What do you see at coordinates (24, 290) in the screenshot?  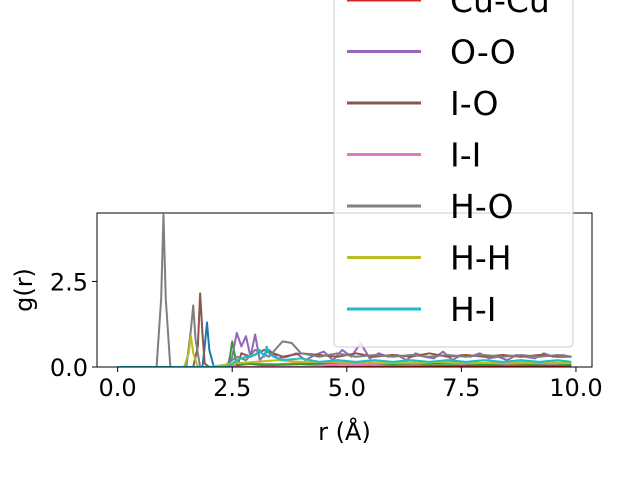 I see `y-axis-label: g(r)` at bounding box center [24, 290].